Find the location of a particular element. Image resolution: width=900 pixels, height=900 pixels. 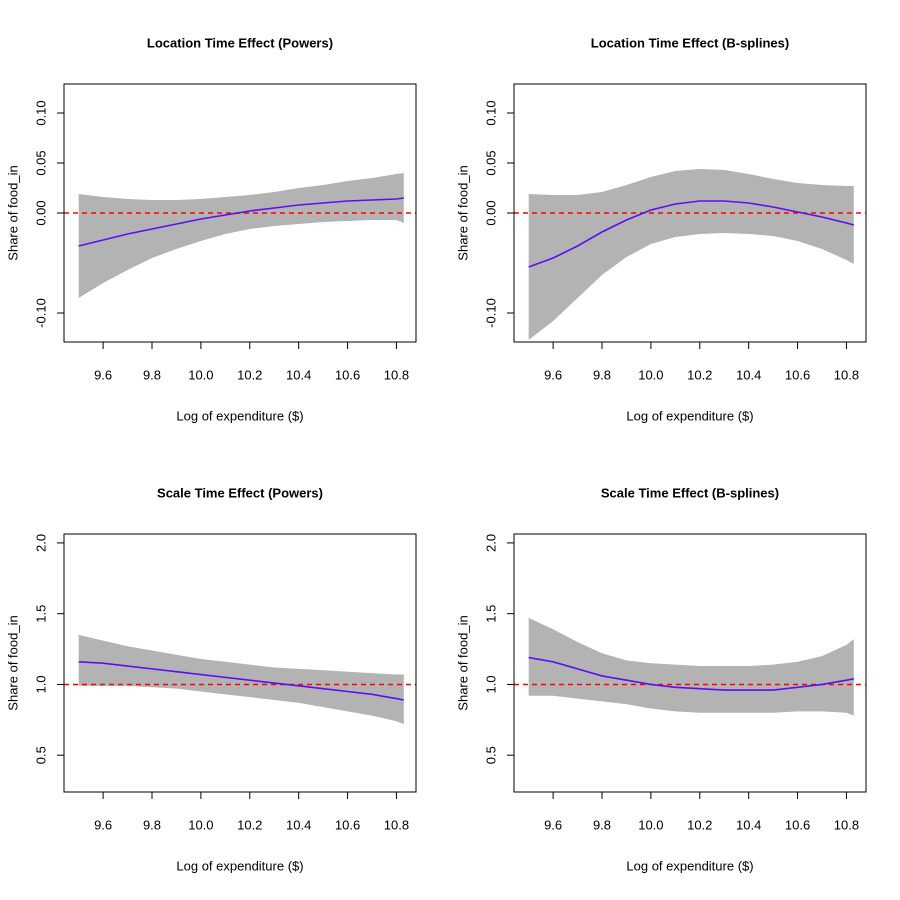

chart-title: Location Time Effect (Powers) is located at coordinates (240, 42).